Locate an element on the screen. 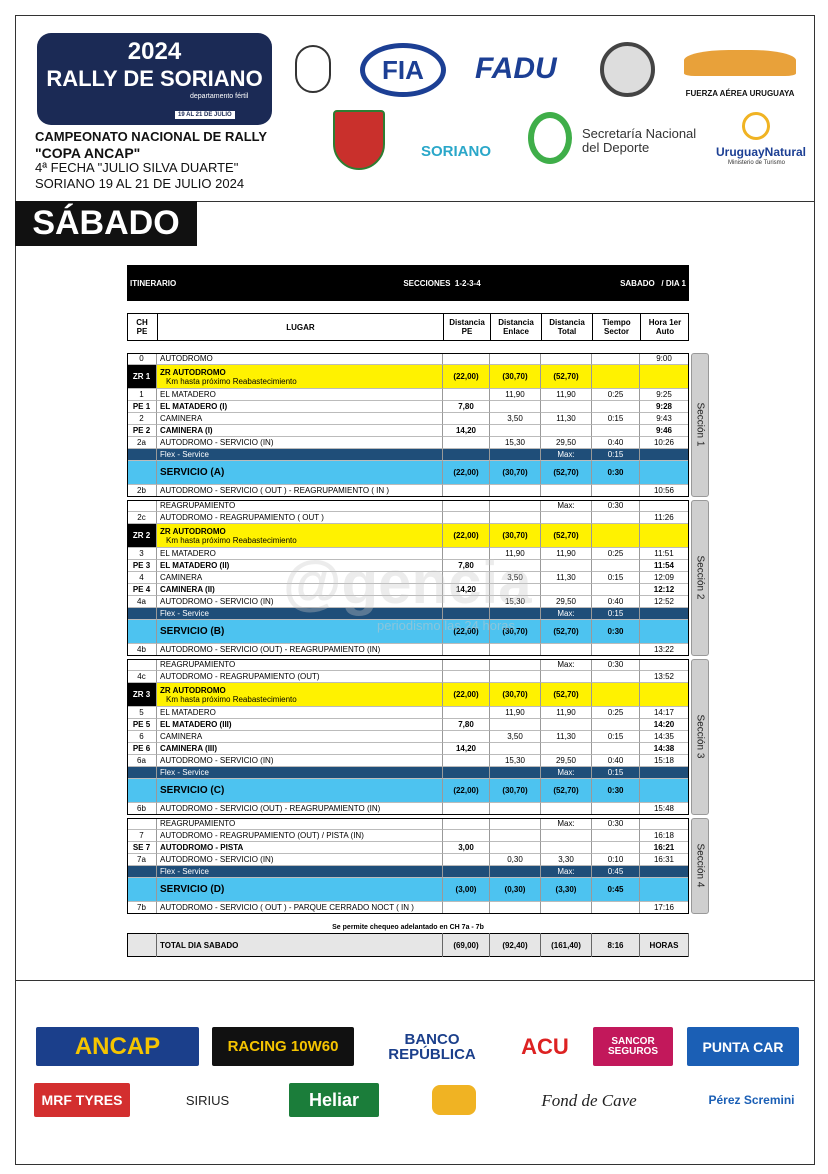 The height and width of the screenshot is (1174, 828). lugar-cell: AUTODROMO - REAGRUPAMIENTO ( OUT ) is located at coordinates (300, 518).